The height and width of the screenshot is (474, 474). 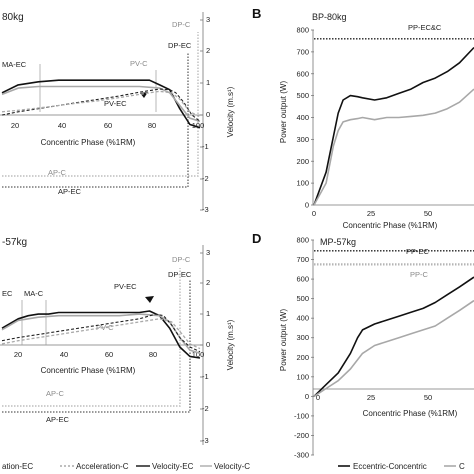 What do you see at coordinates (14, 64) in the screenshot?
I see `annotation-ma-ec: MA-EC` at bounding box center [14, 64].